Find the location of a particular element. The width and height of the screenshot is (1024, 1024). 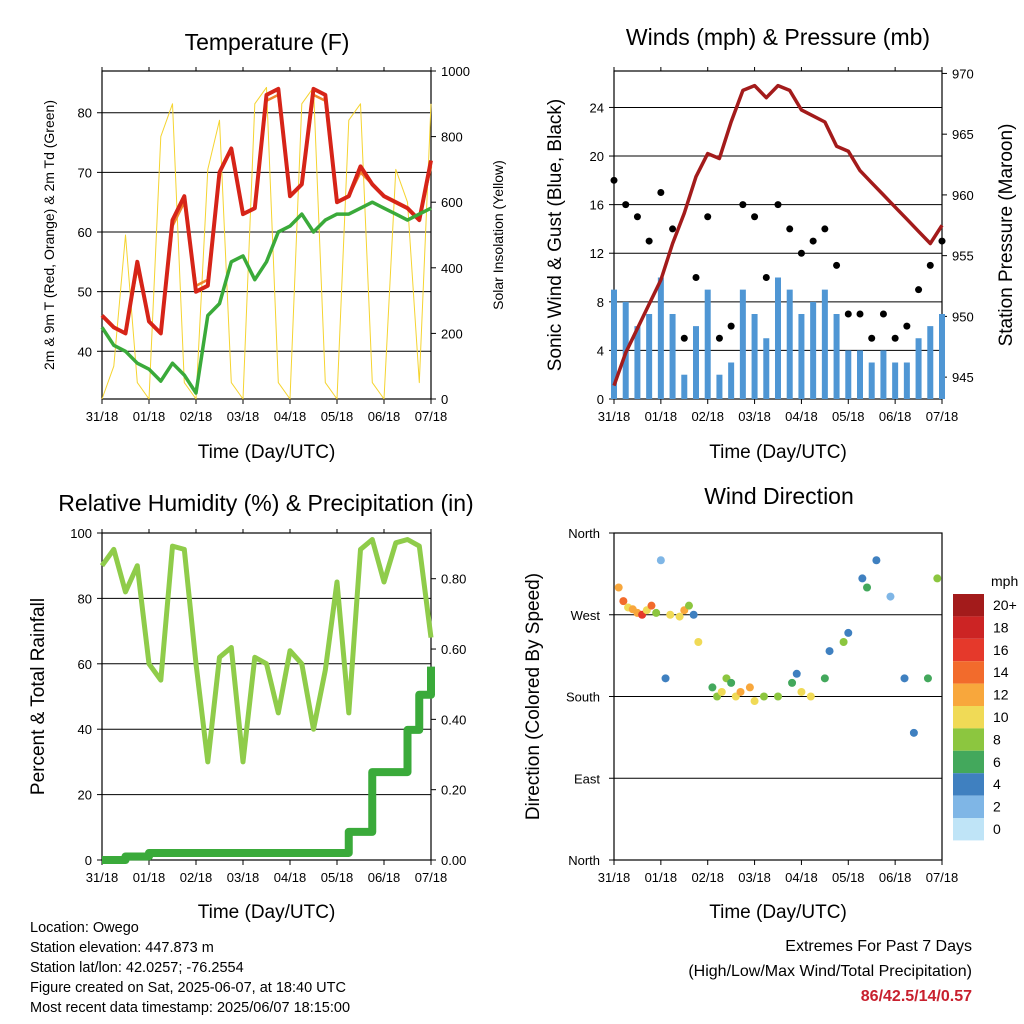

y-right-tick-label: 0.20 is located at coordinates (453, 790).